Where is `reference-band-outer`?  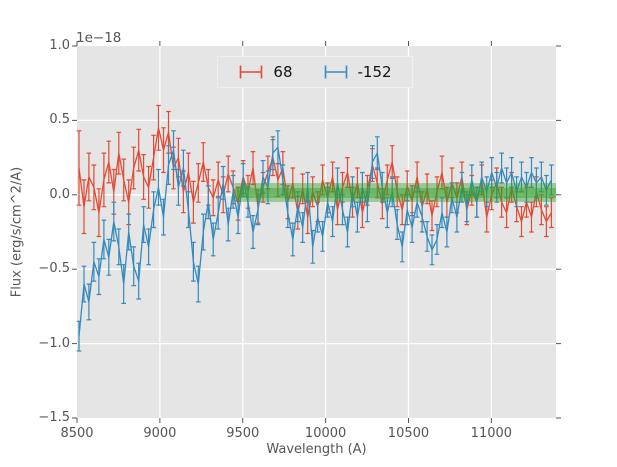 reference-band-outer is located at coordinates (395, 192).